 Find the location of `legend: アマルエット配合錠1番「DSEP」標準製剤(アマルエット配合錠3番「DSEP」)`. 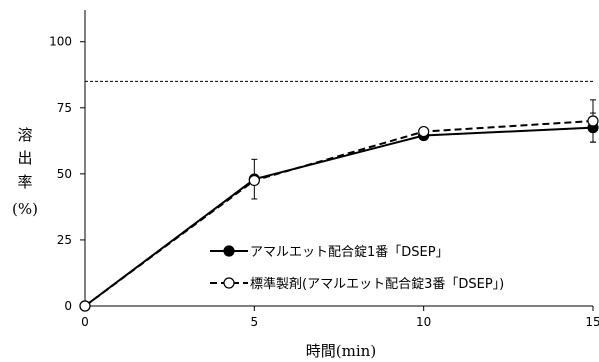

legend: アマルエット配合錠1番「DSEP」標準製剤(アマルエット配合錠3番「DSEP」) is located at coordinates (357, 268).